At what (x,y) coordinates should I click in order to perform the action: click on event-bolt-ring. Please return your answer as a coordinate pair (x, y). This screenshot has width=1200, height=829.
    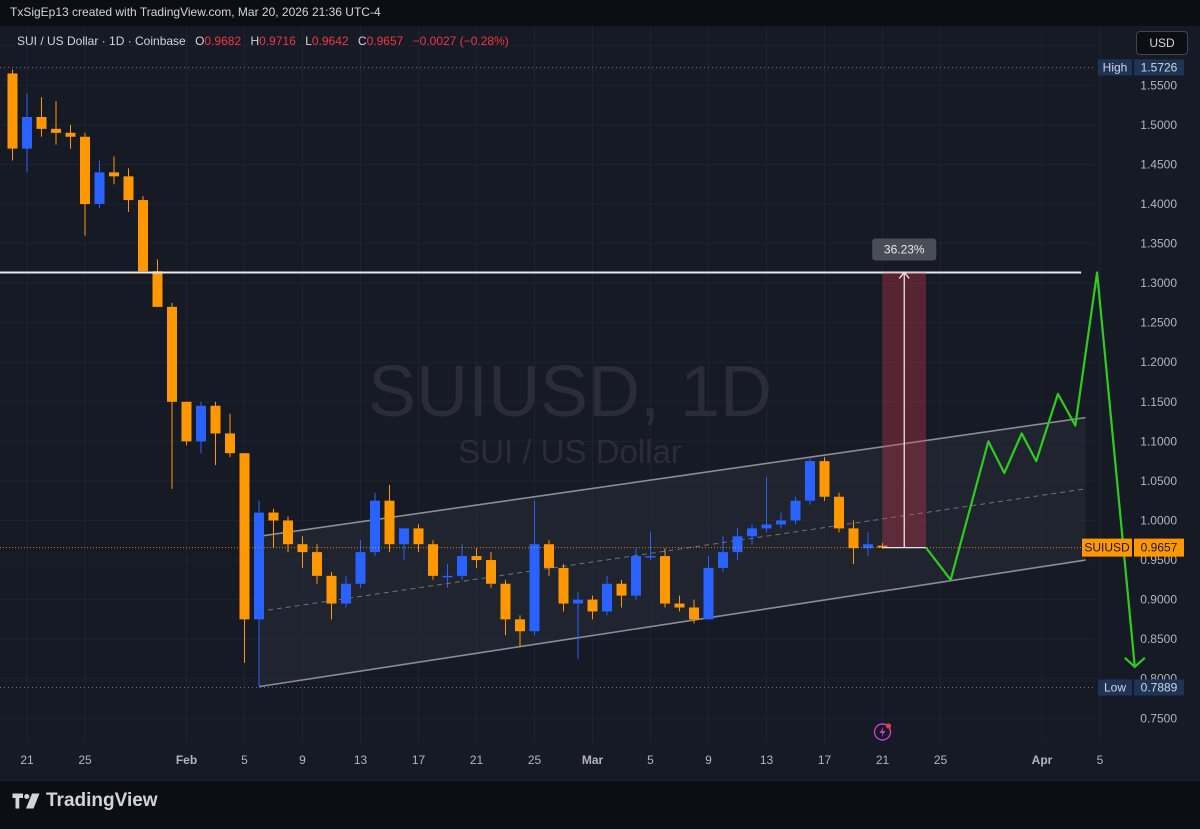
    Looking at the image, I should click on (882, 732).